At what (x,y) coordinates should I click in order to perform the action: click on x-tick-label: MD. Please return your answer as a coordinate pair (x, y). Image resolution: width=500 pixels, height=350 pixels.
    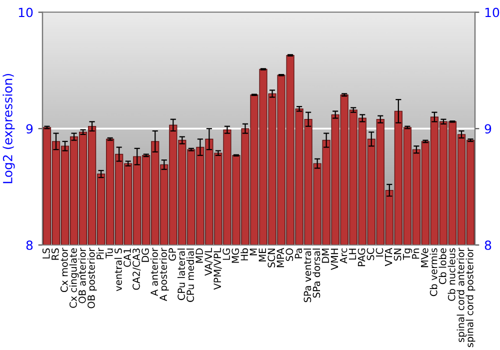
    Looking at the image, I should click on (199, 255).